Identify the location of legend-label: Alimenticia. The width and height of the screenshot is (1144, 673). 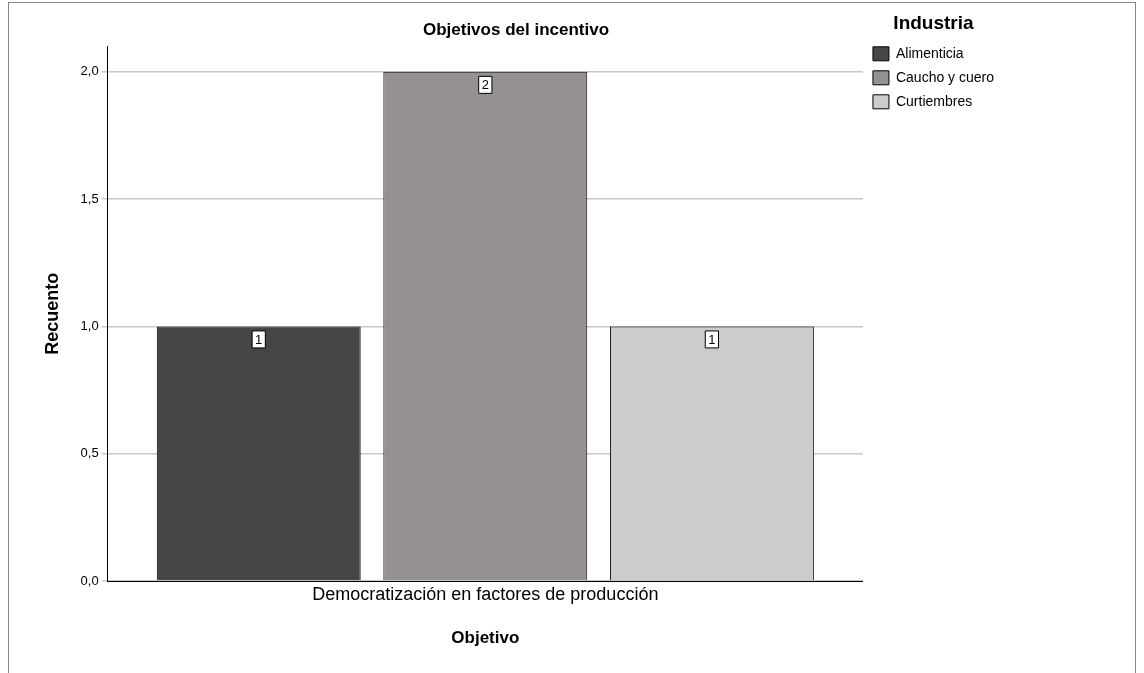
(929, 52).